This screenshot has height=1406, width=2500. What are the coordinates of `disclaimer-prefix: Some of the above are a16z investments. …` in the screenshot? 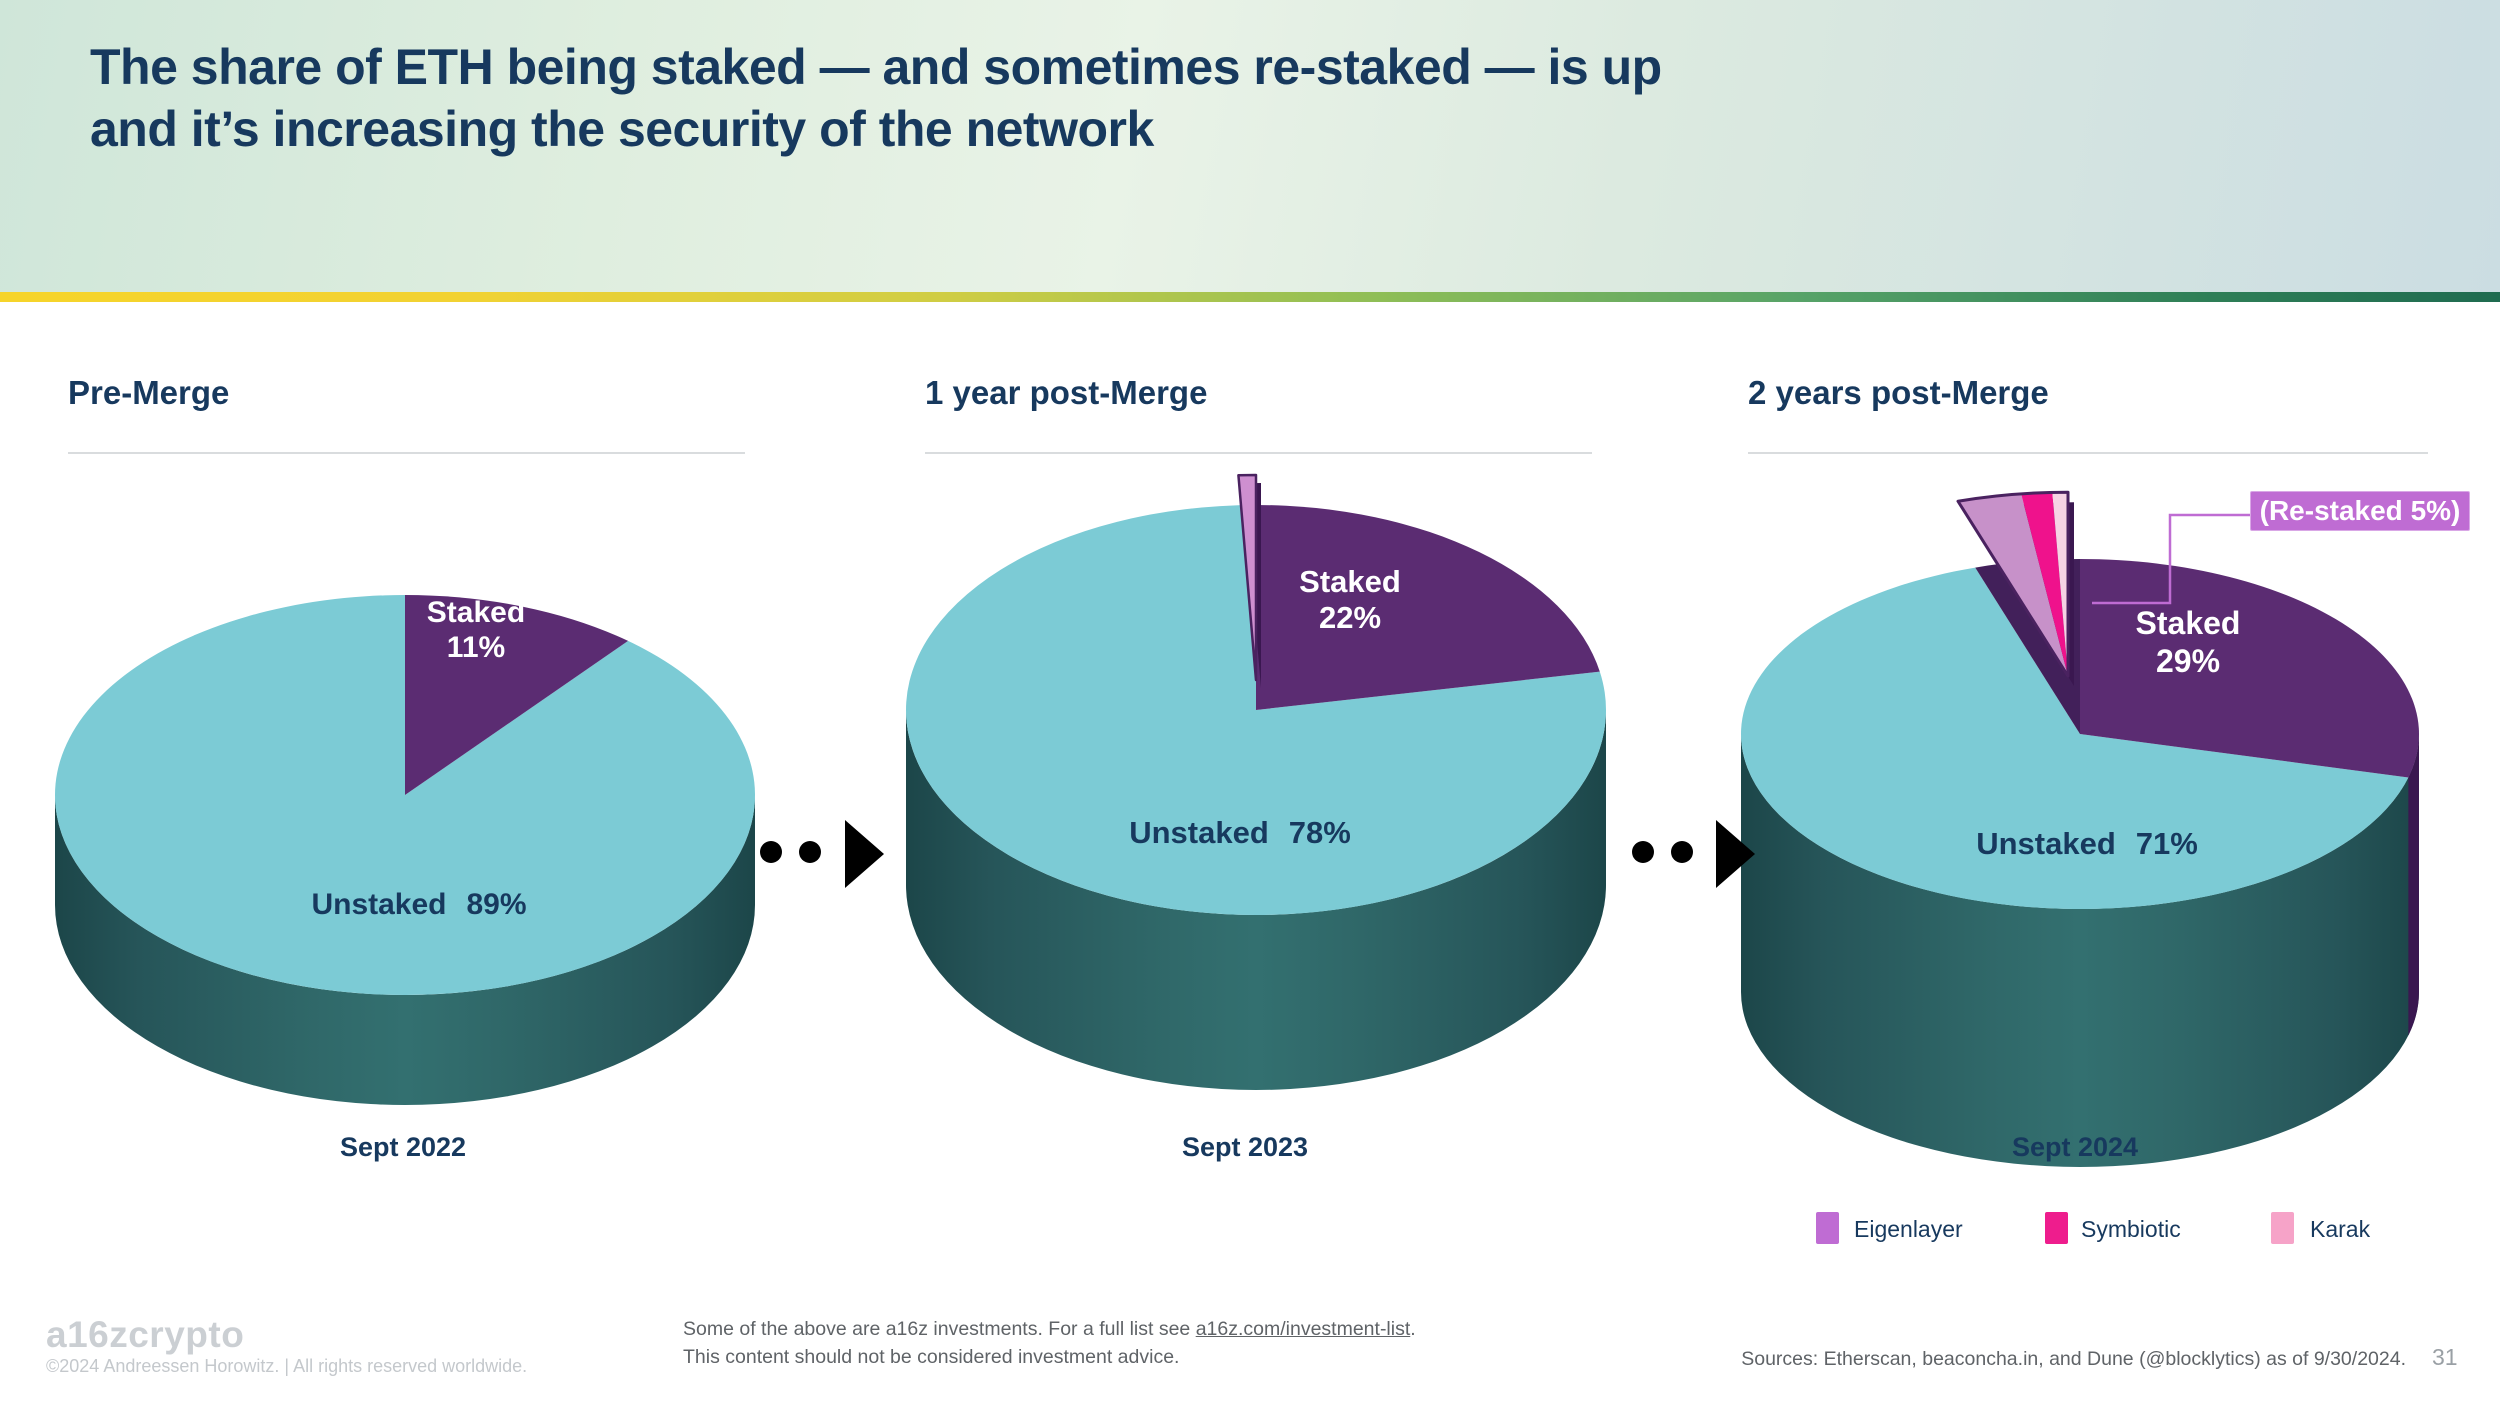 It's located at (939, 1329).